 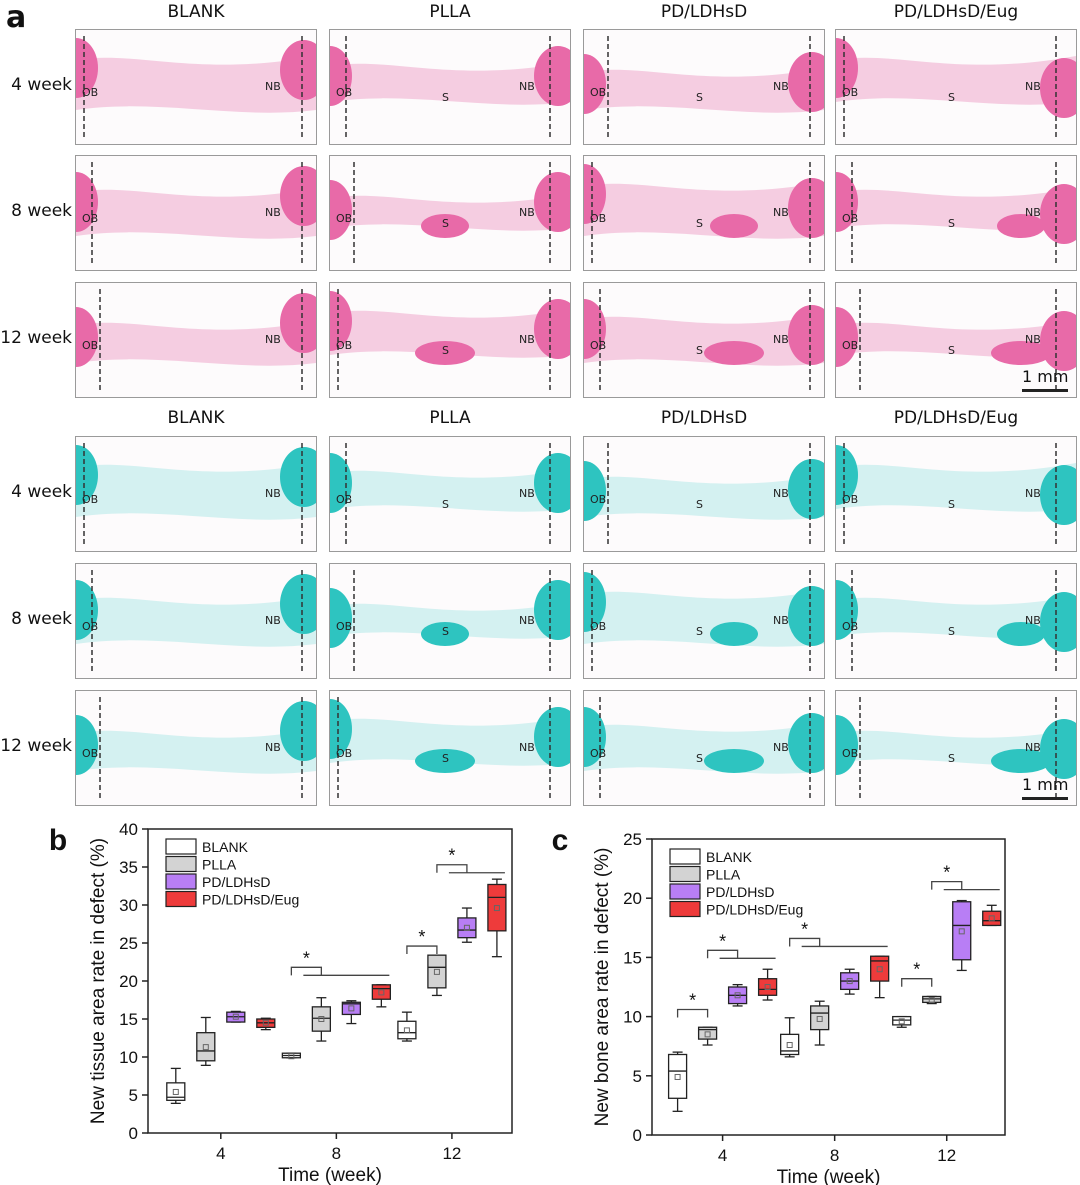 I want to click on histology-image: OB NB S 1 mm, so click(x=956, y=340).